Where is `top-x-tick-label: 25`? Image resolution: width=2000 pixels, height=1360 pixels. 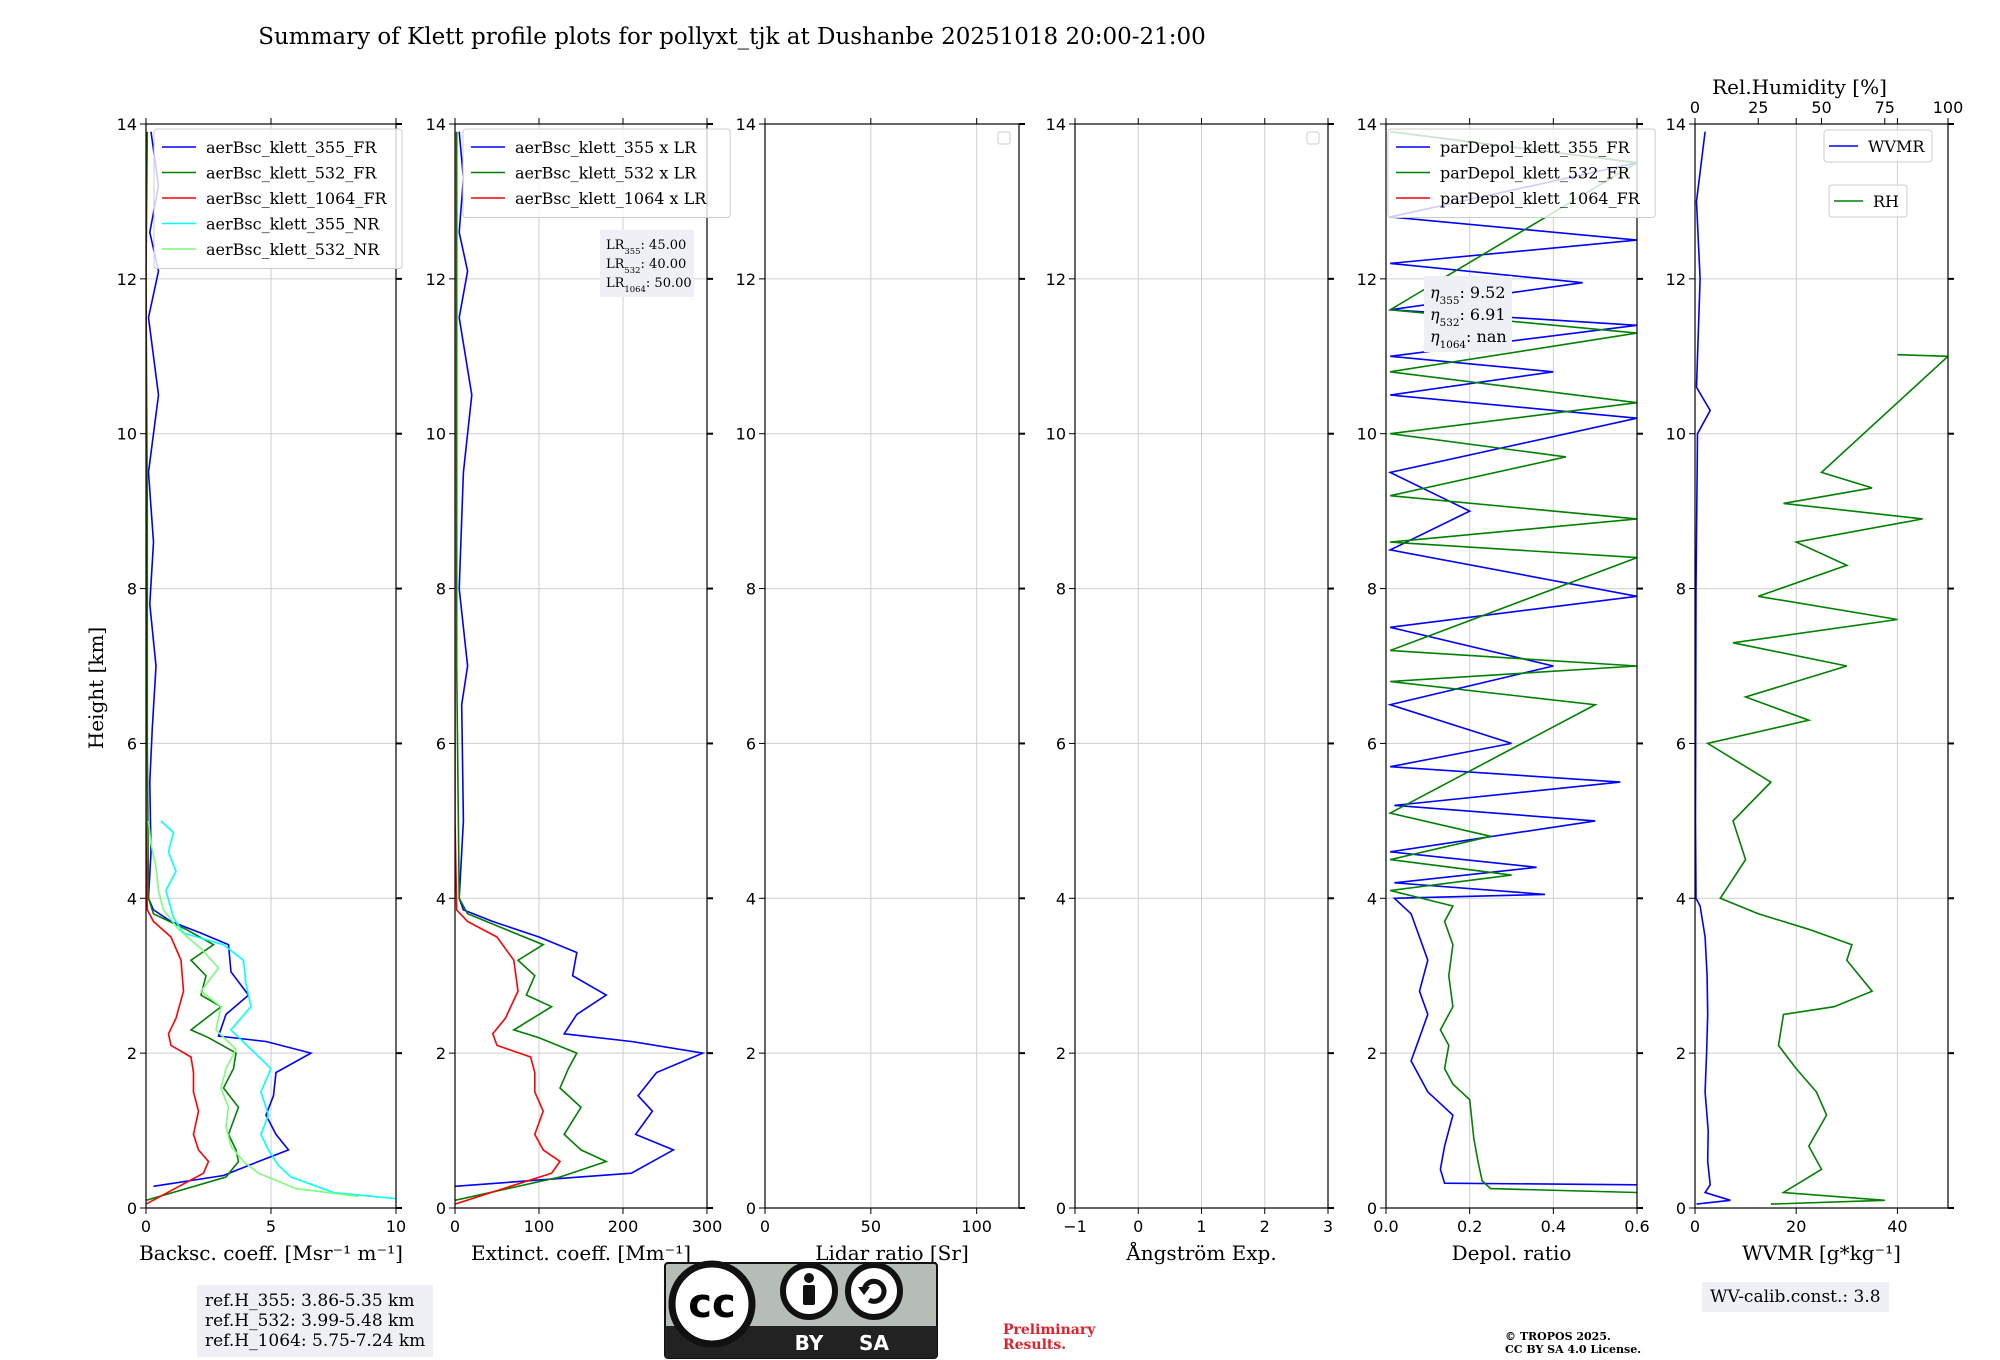
top-x-tick-label: 25 is located at coordinates (1758, 107).